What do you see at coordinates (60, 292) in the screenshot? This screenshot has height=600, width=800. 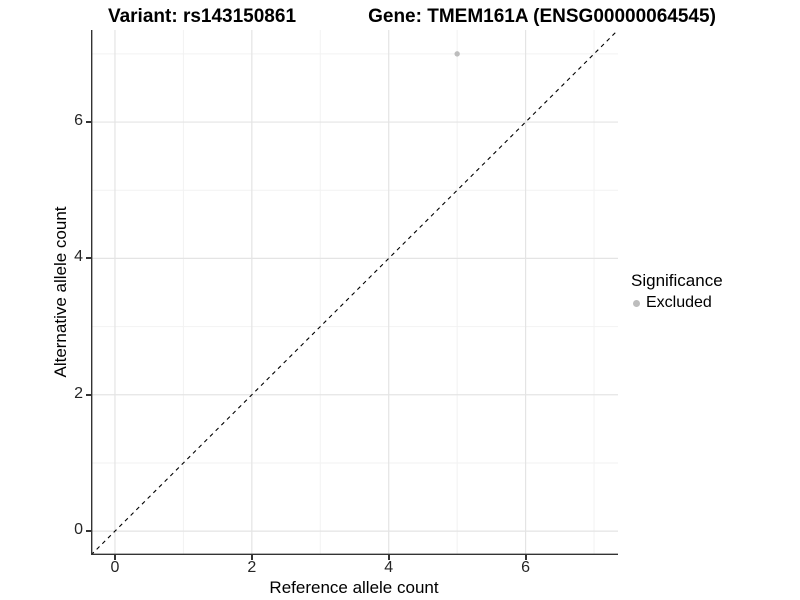 I see `y-axis-title: Alternative allele count` at bounding box center [60, 292].